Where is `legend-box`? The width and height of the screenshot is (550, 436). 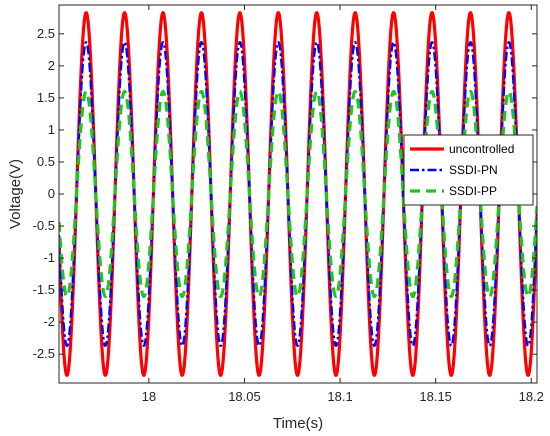 legend-box is located at coordinates (468, 170).